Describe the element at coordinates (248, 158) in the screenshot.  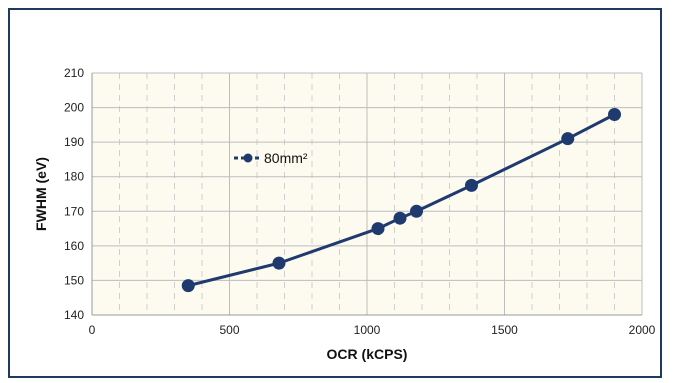
I see `legend-marker` at that location.